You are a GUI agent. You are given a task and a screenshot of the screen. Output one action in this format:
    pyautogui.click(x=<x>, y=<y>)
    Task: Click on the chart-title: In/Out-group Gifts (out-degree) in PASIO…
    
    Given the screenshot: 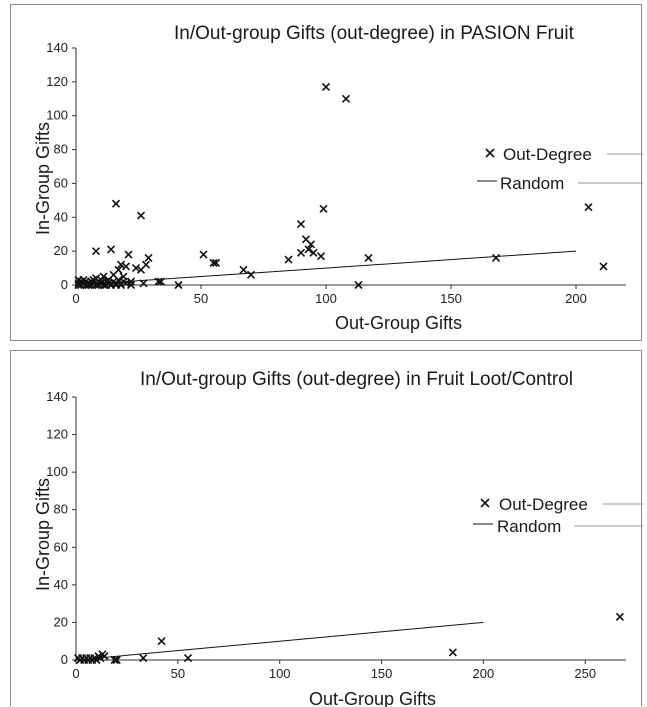 What is the action you would take?
    pyautogui.click(x=374, y=33)
    